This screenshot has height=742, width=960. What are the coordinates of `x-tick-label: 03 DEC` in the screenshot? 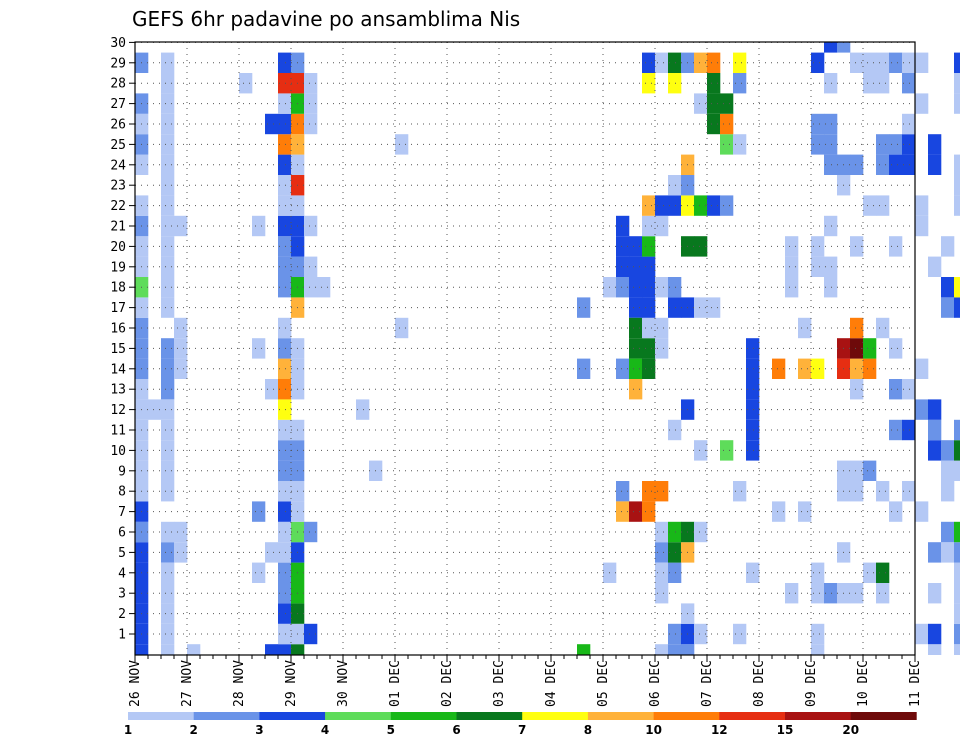 It's located at (499, 683).